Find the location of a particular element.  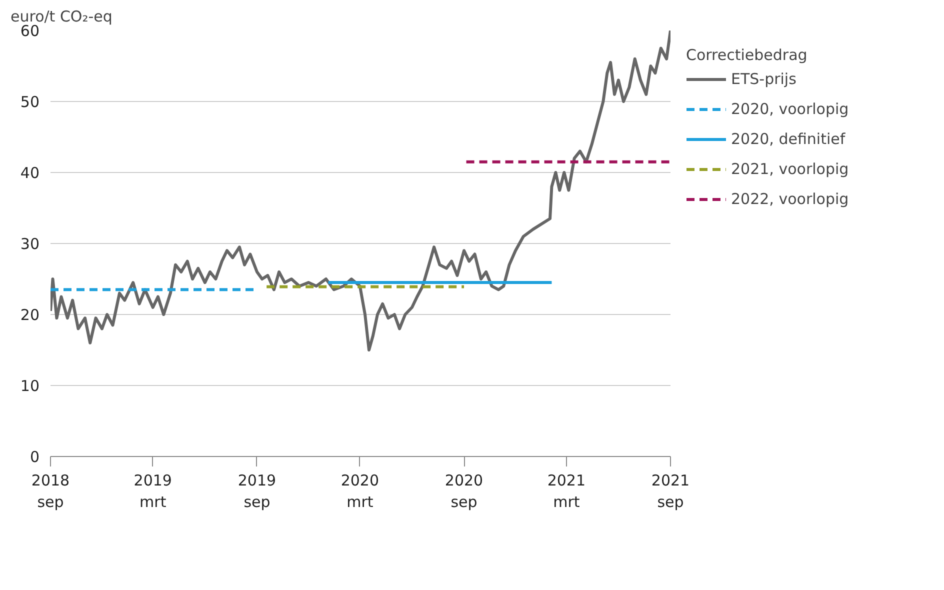

y-tick-label: 50 is located at coordinates (30, 102).